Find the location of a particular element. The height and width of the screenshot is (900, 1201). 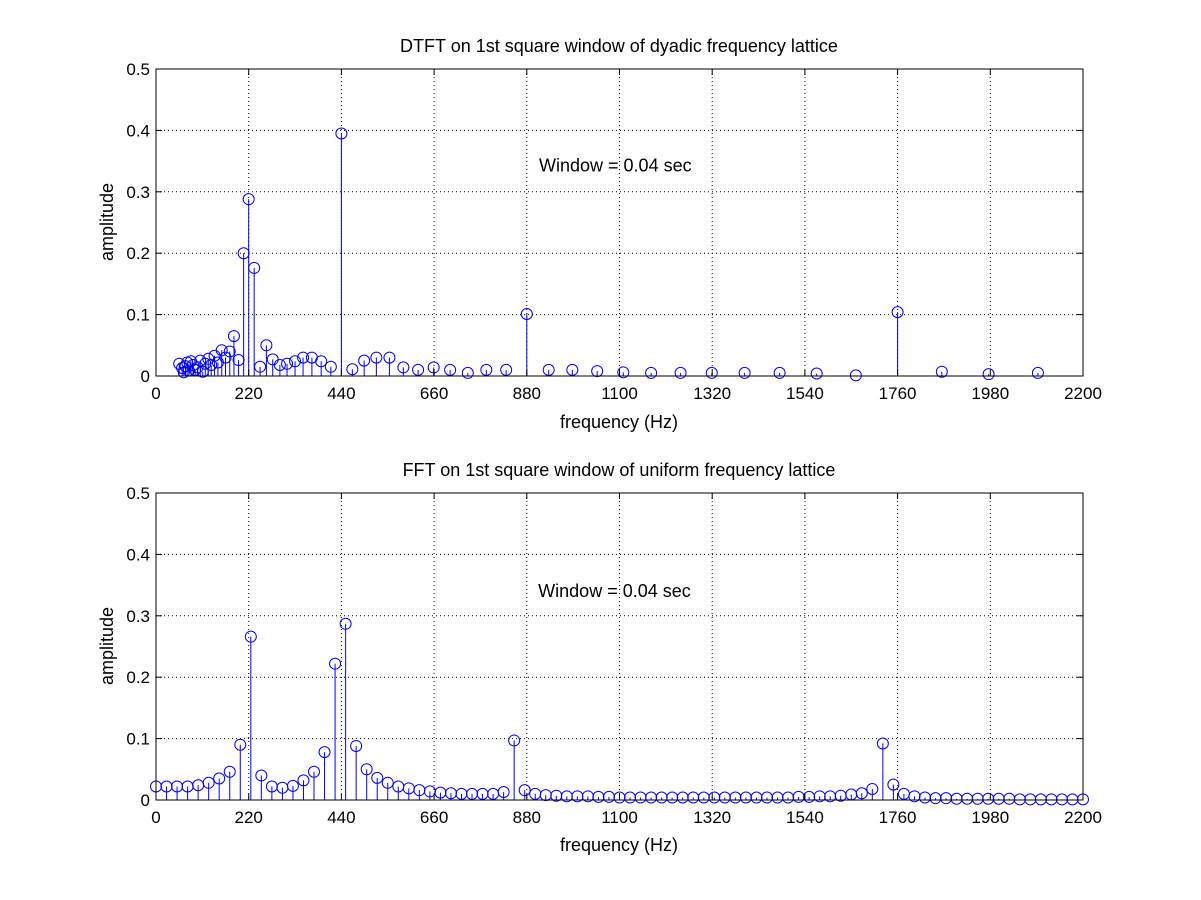

x-tick-label: 880 is located at coordinates (527, 817).